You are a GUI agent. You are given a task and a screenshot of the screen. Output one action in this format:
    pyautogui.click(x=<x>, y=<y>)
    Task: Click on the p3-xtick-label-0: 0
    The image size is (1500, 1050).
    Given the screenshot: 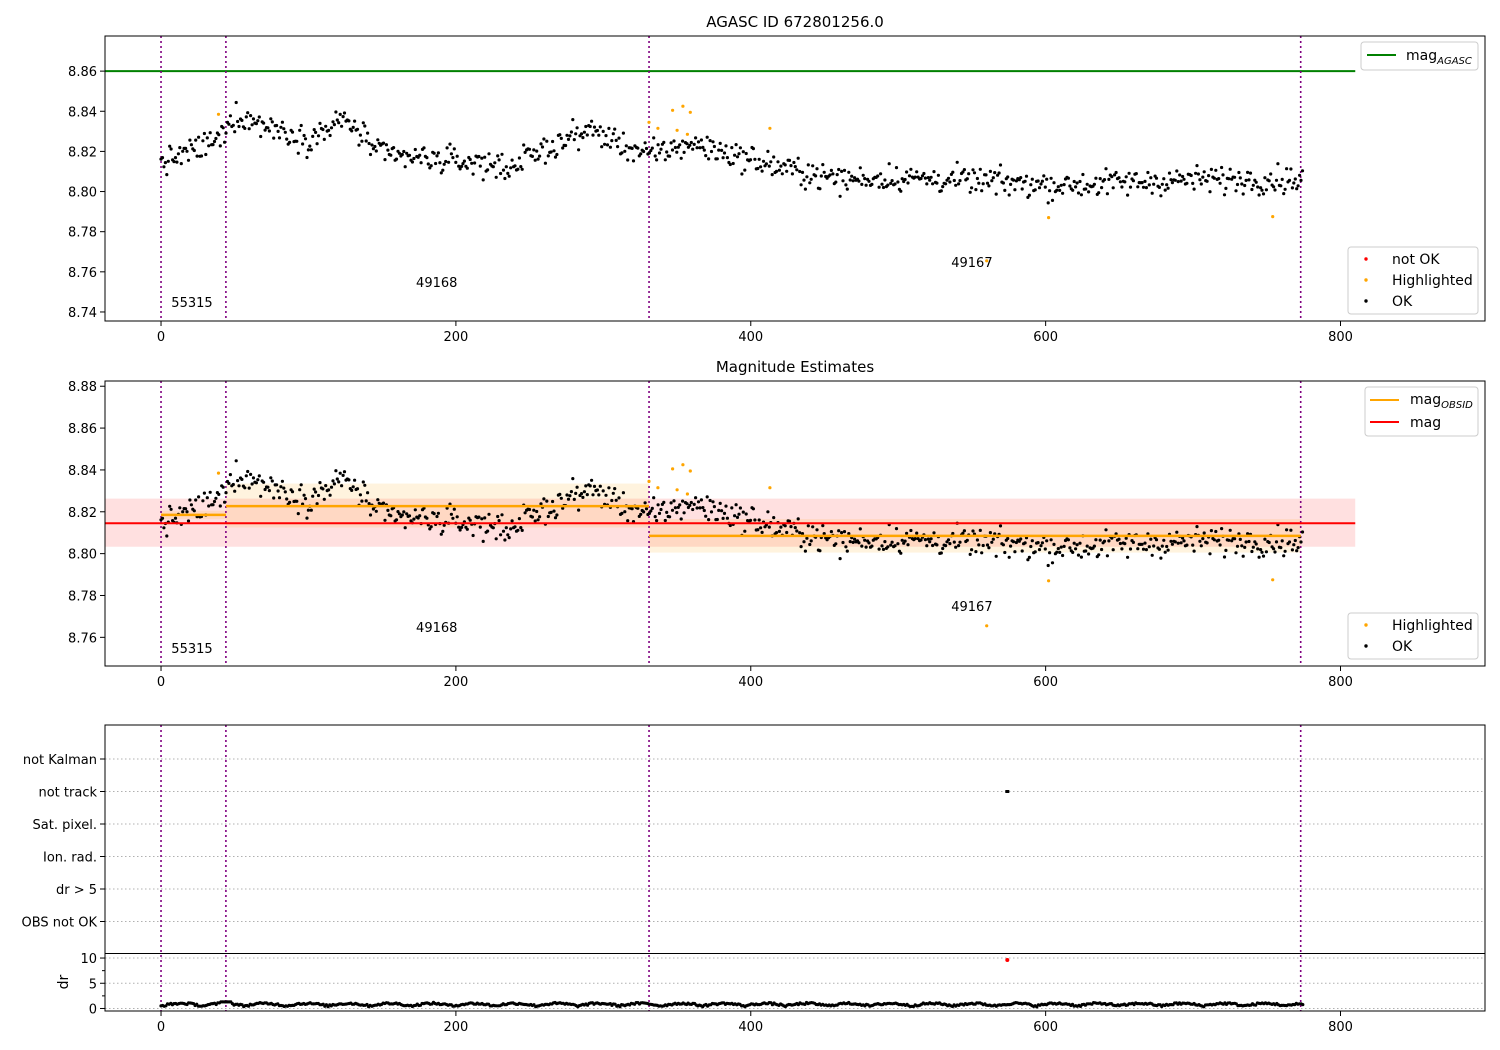 What is the action you would take?
    pyautogui.click(x=161, y=1027)
    